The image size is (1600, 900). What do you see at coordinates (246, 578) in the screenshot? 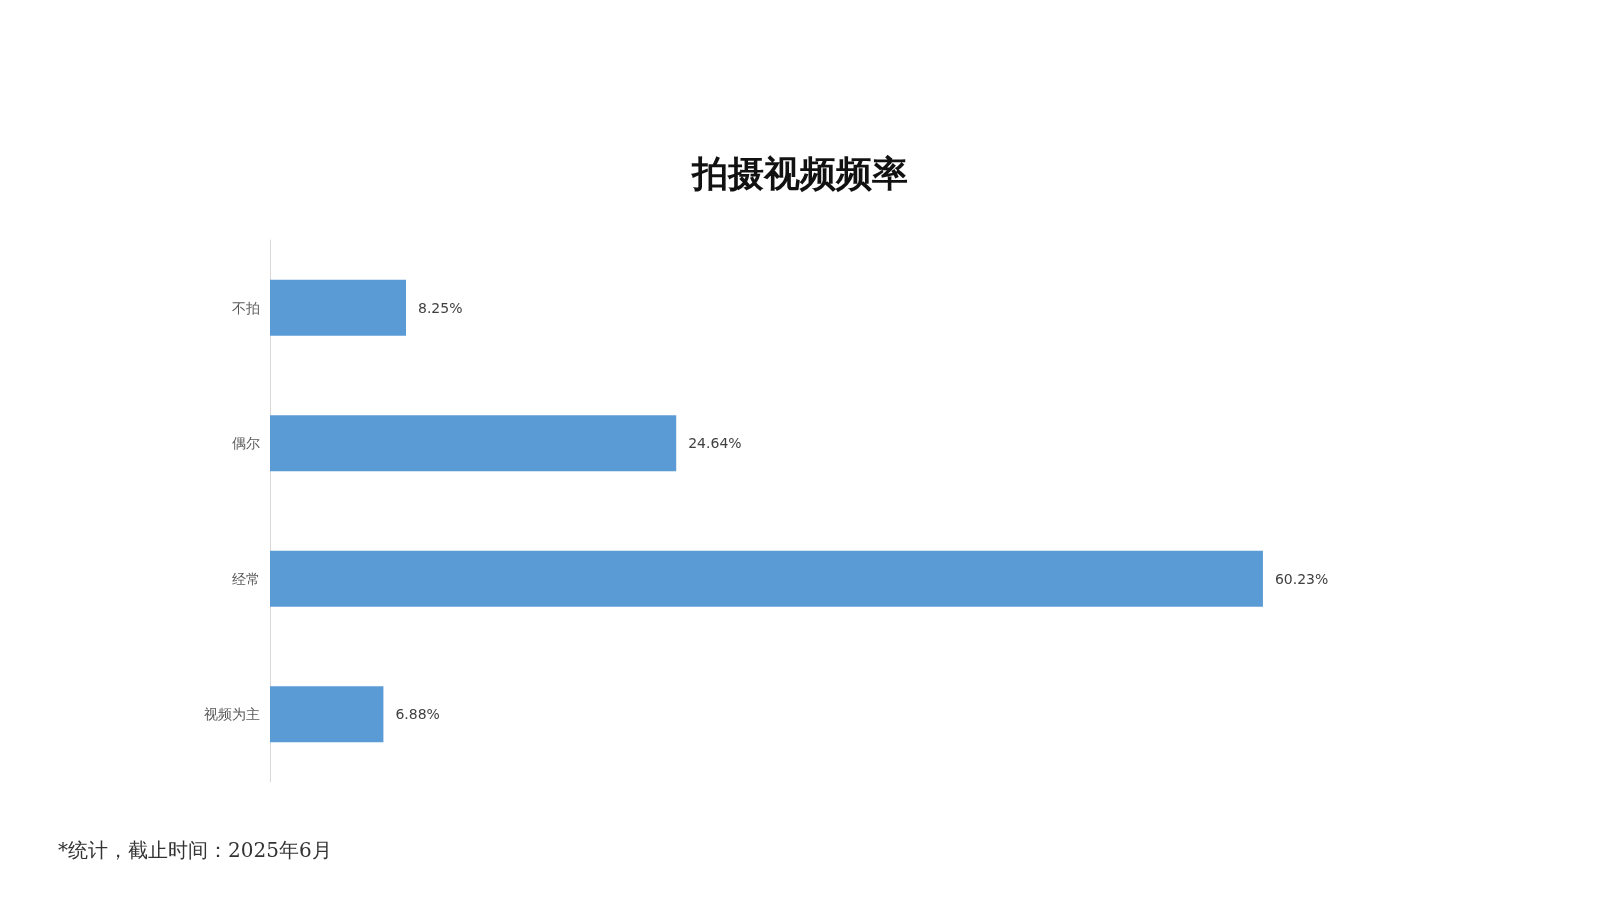
I see `y-tick-label: 经常` at bounding box center [246, 578].